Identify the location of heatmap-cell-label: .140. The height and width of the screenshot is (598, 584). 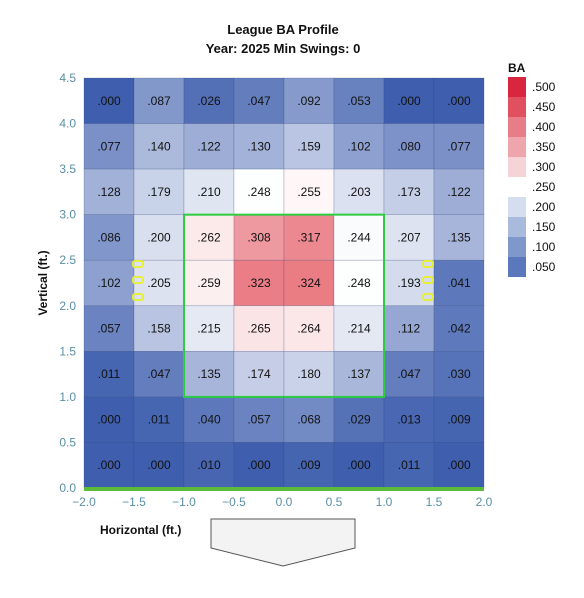
(159, 146).